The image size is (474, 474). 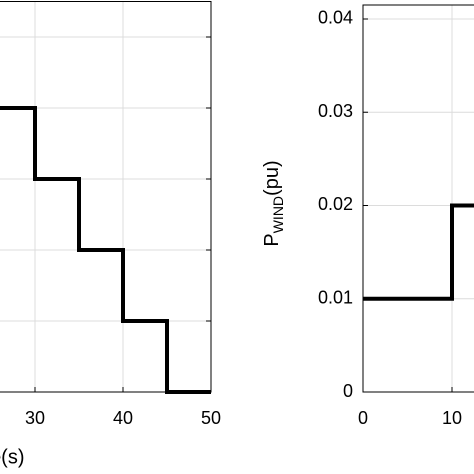 What do you see at coordinates (363, 418) in the screenshot?
I see `x-tick-label: 0` at bounding box center [363, 418].